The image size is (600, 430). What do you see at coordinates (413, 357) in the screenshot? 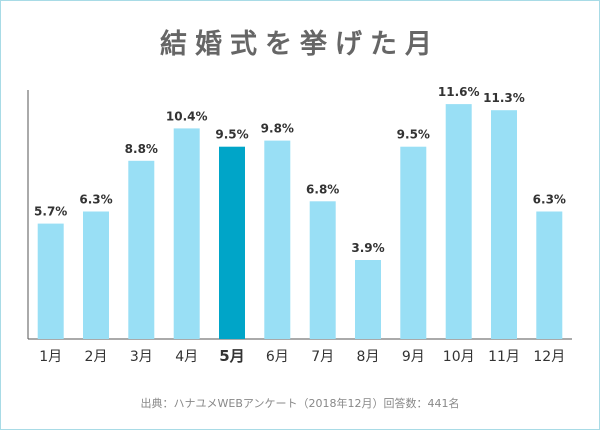
I see `tick-label-9: 9月` at bounding box center [413, 357].